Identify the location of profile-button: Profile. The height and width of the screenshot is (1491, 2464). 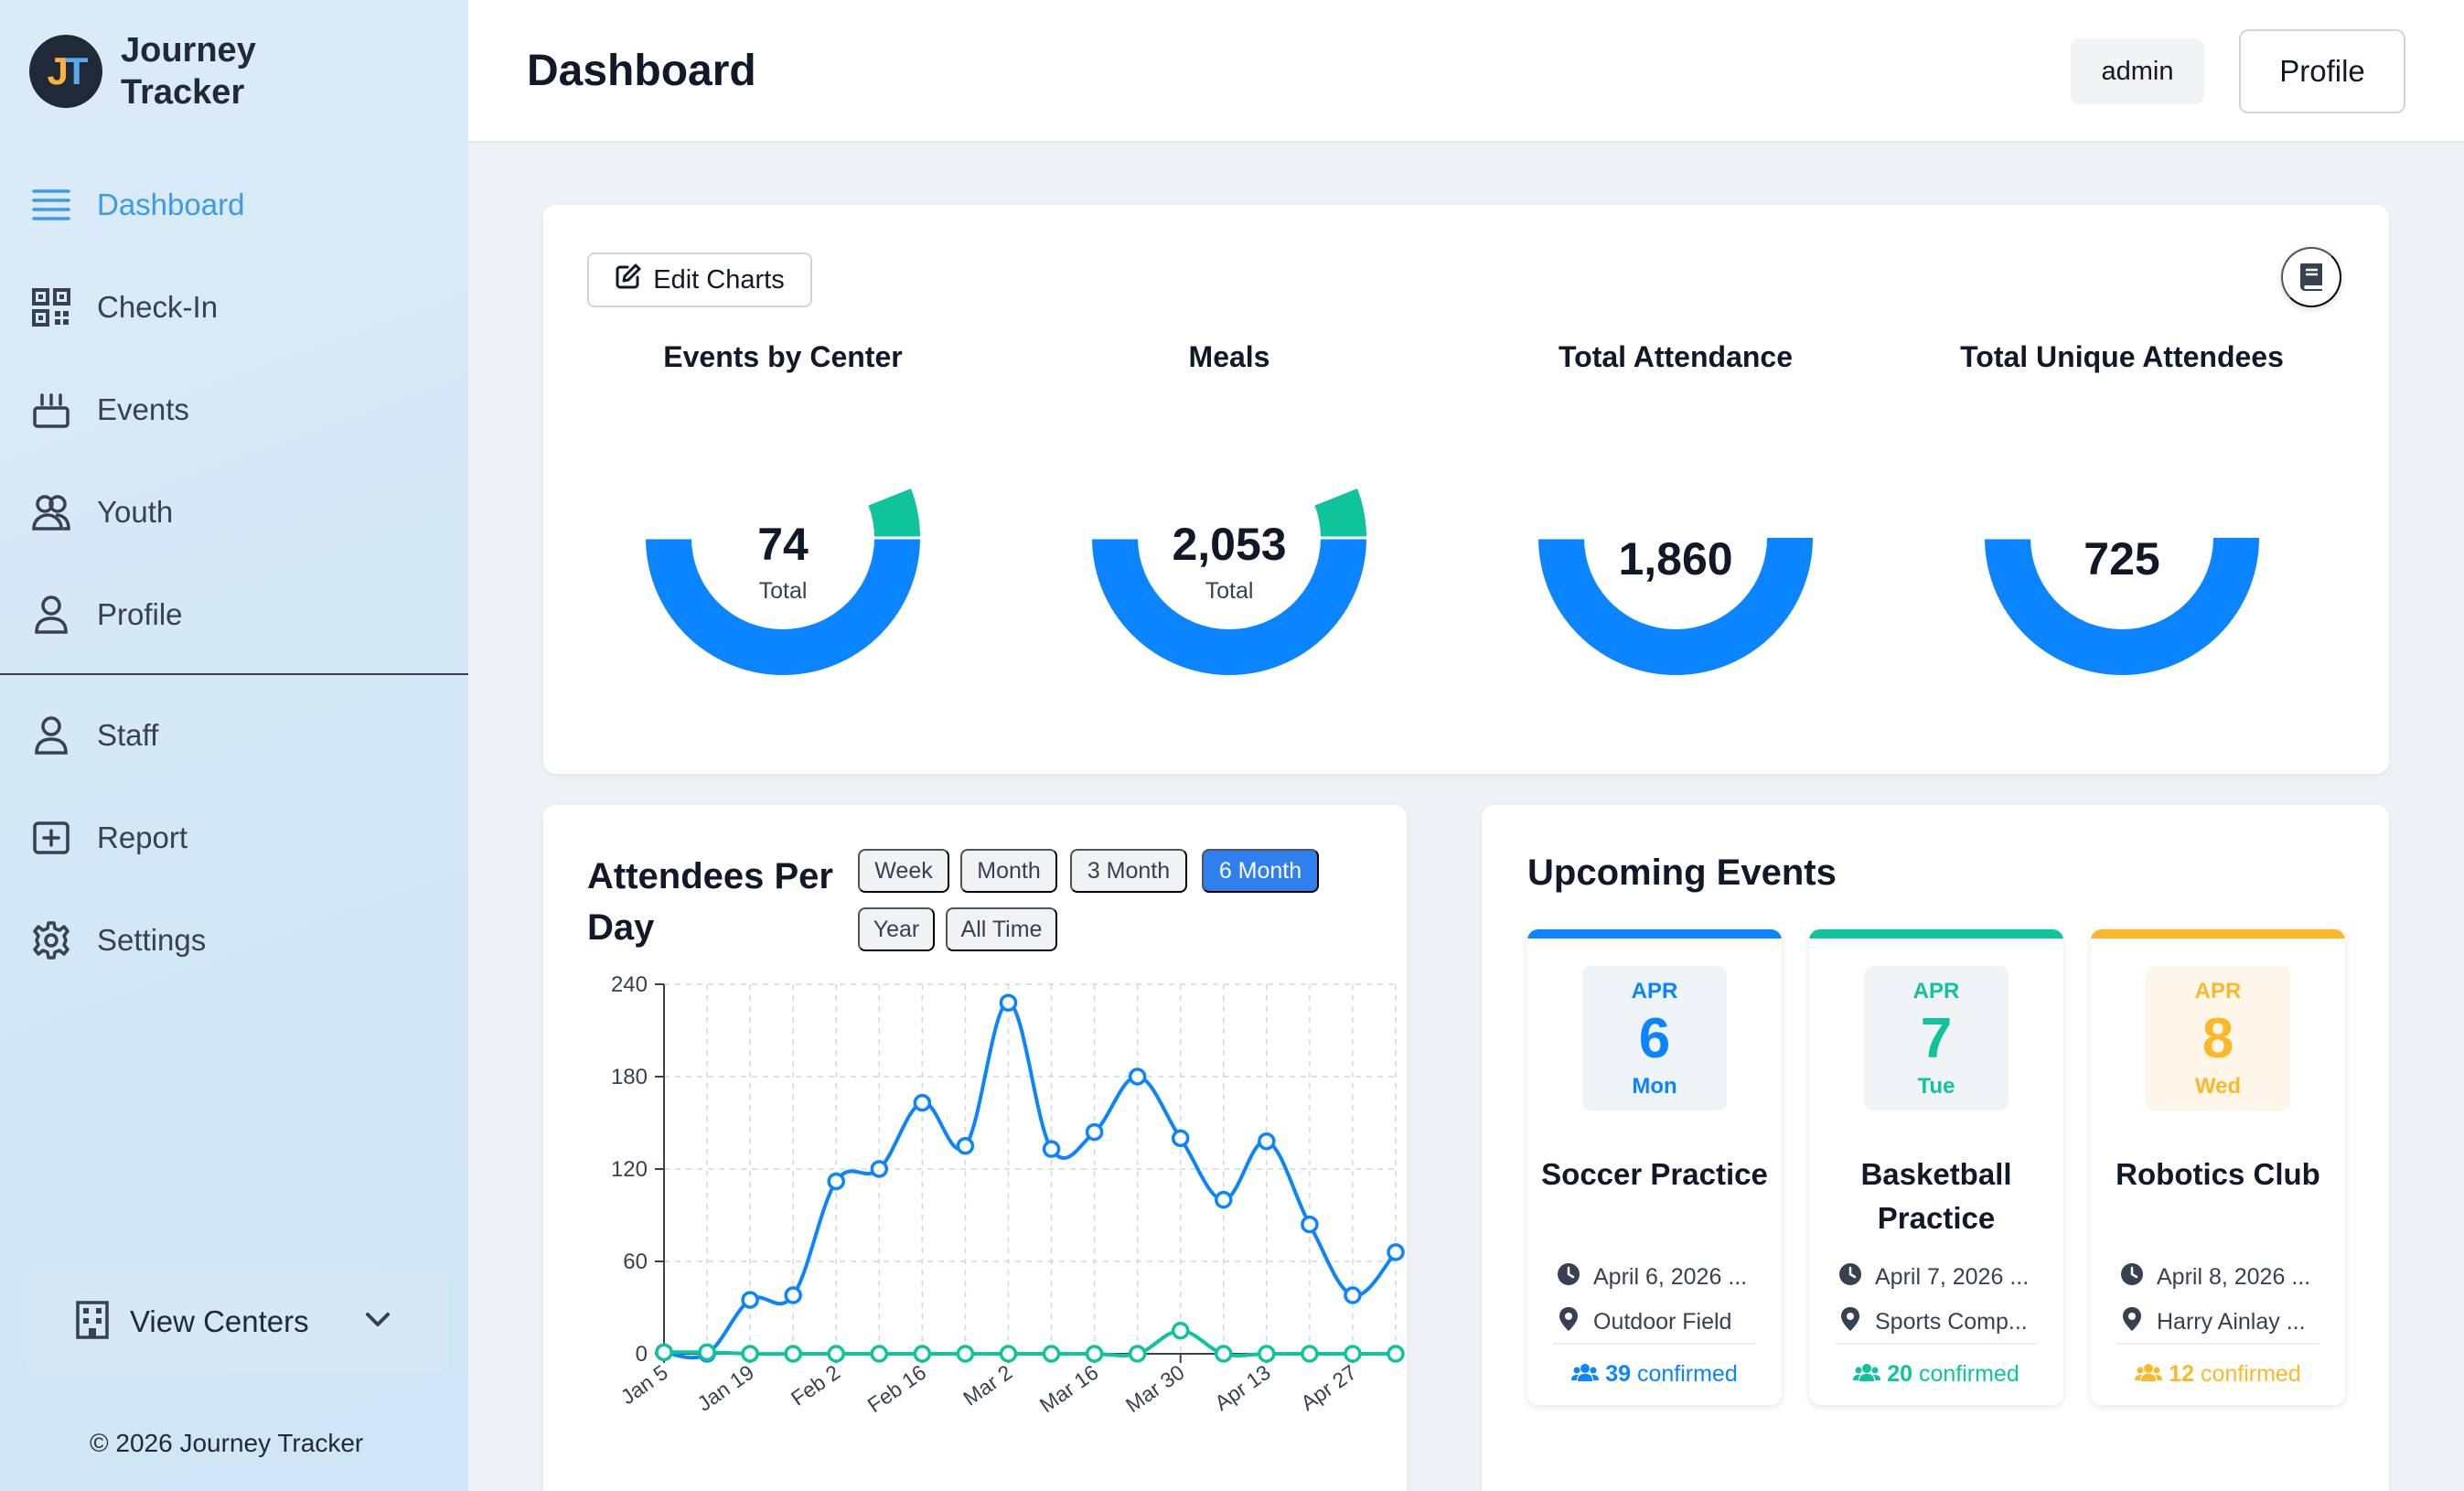
(2322, 71).